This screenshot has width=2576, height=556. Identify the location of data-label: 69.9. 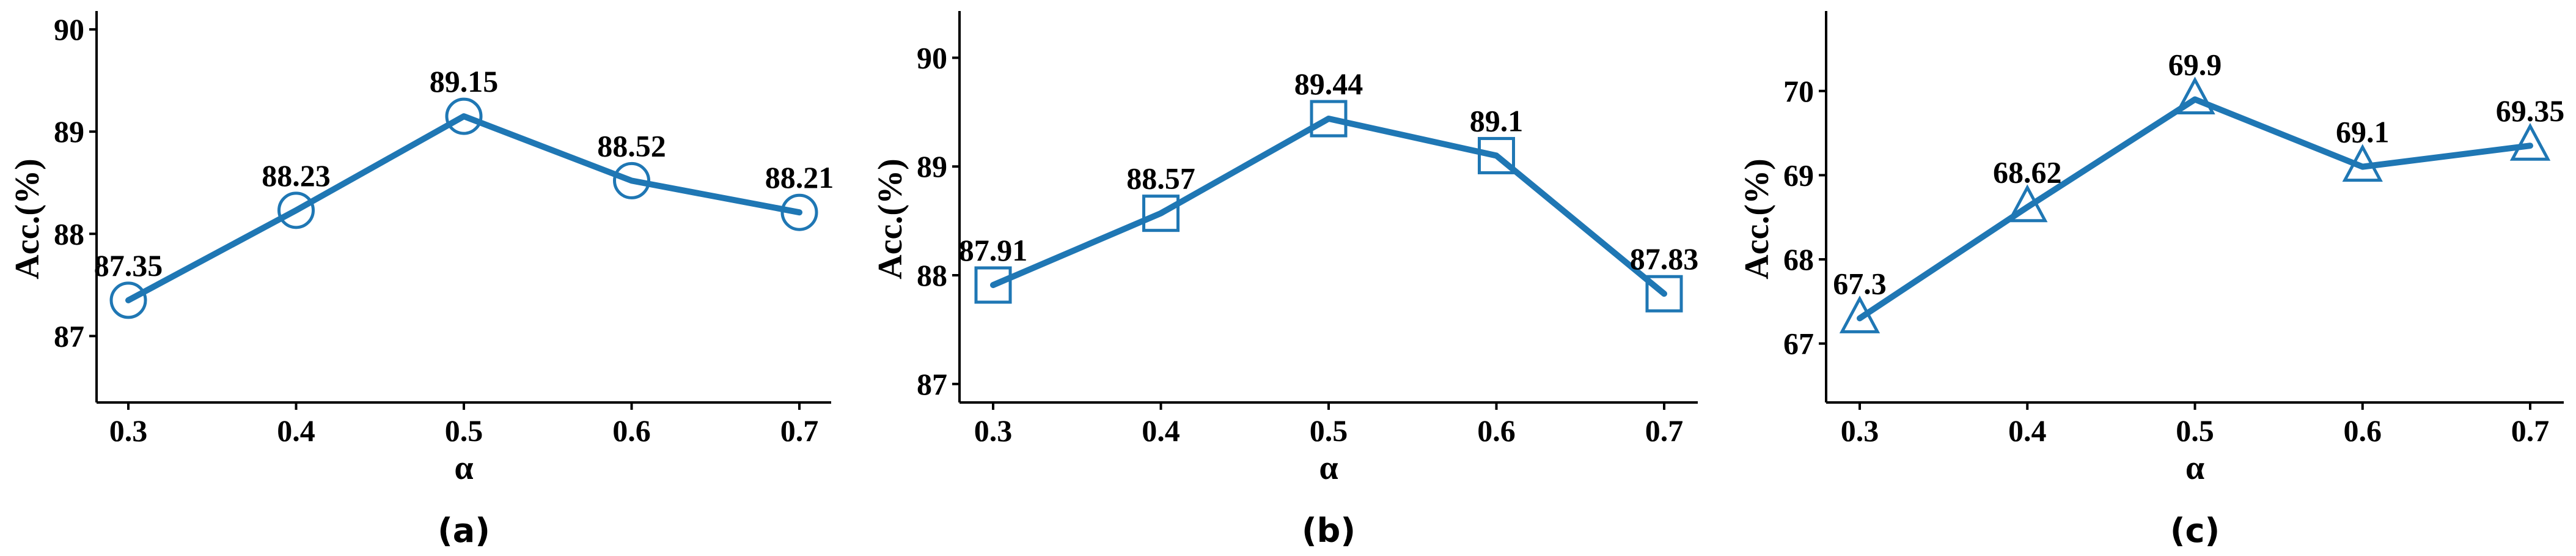
(2195, 65).